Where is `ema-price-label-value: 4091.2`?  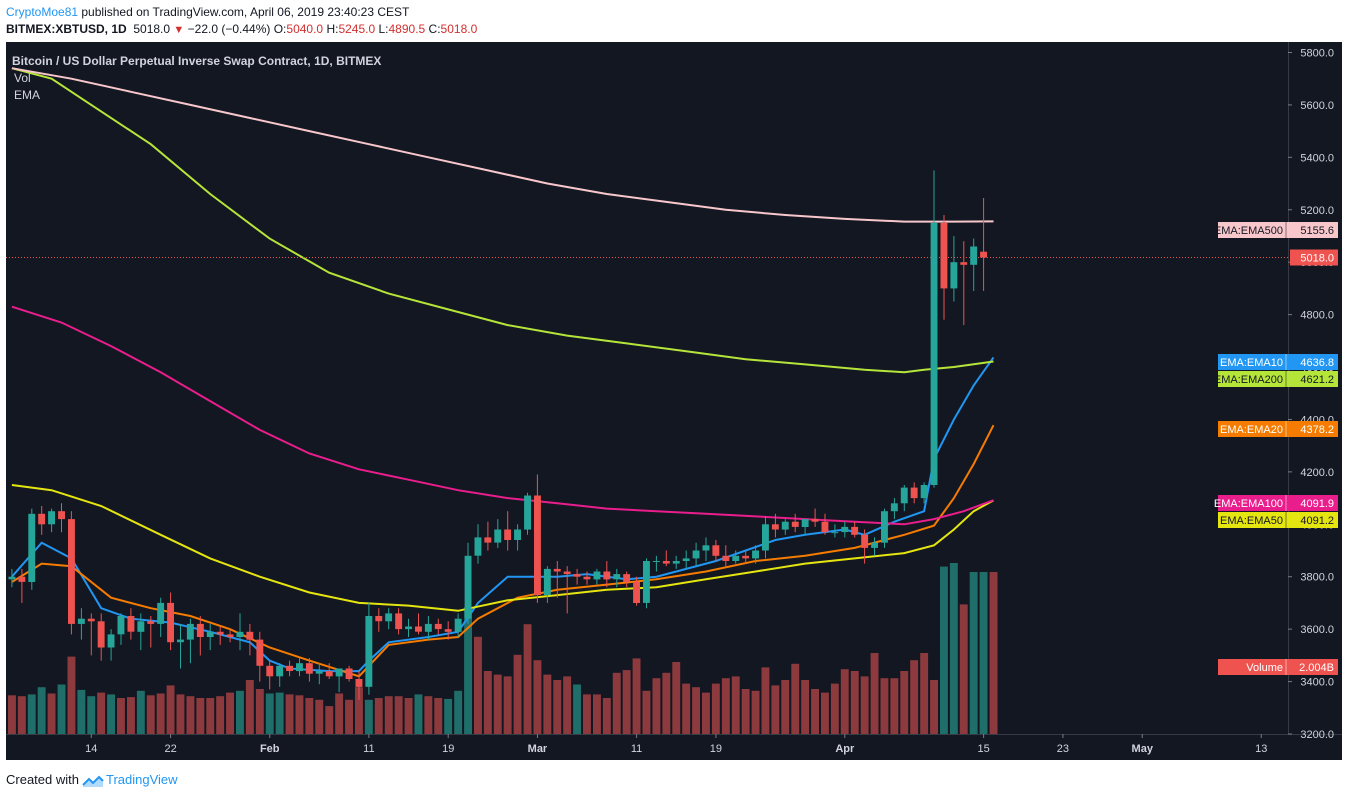 ema-price-label-value: 4091.2 is located at coordinates (1317, 521).